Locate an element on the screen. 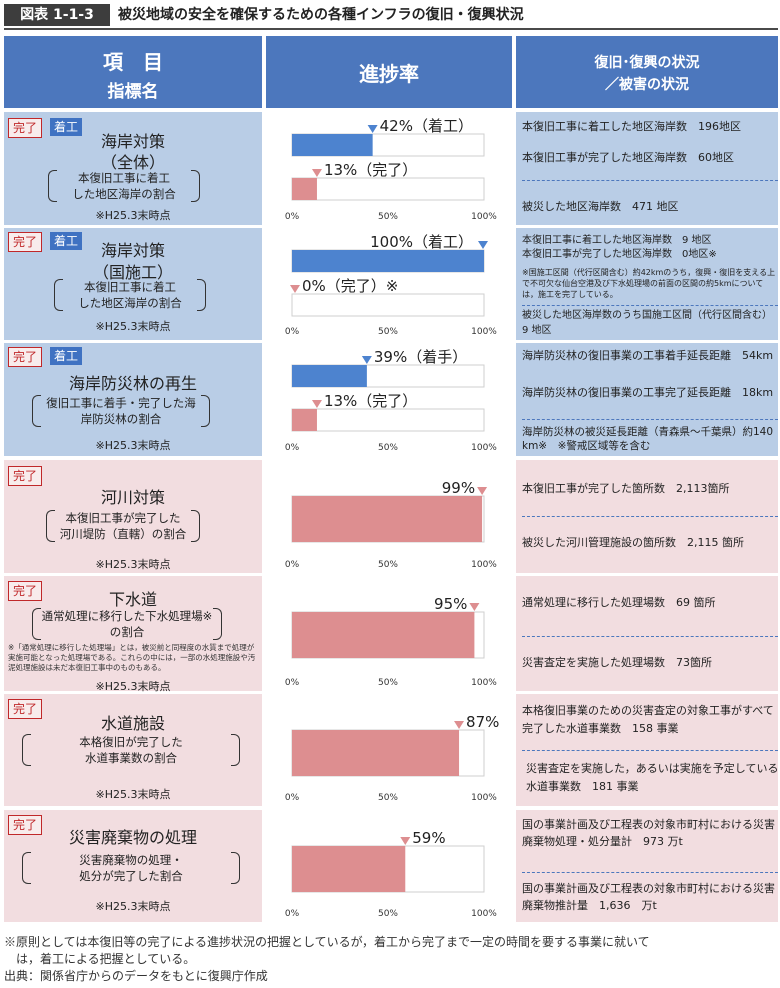 The width and height of the screenshot is (780, 988). status-line: 海岸防災林の被災延長距離（青森県～千葉県）約140 km※ ※警戒区域等を含む is located at coordinates (648, 439).